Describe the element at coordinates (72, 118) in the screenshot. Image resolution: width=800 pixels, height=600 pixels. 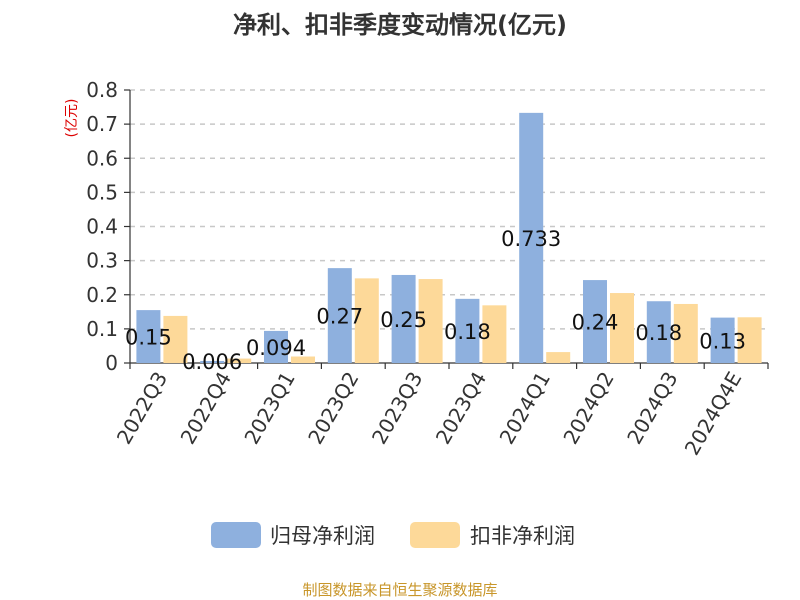
I see `y-axis-unit-label: (亿元)` at that location.